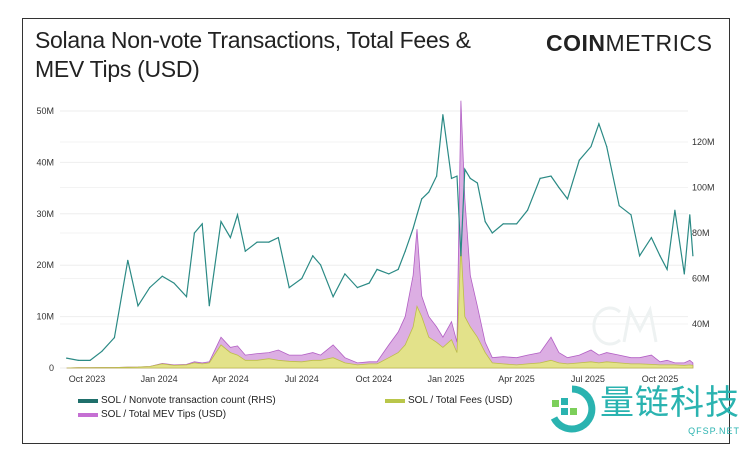  Describe the element at coordinates (45, 214) in the screenshot. I see `y-left-tick-label: 30M` at that location.